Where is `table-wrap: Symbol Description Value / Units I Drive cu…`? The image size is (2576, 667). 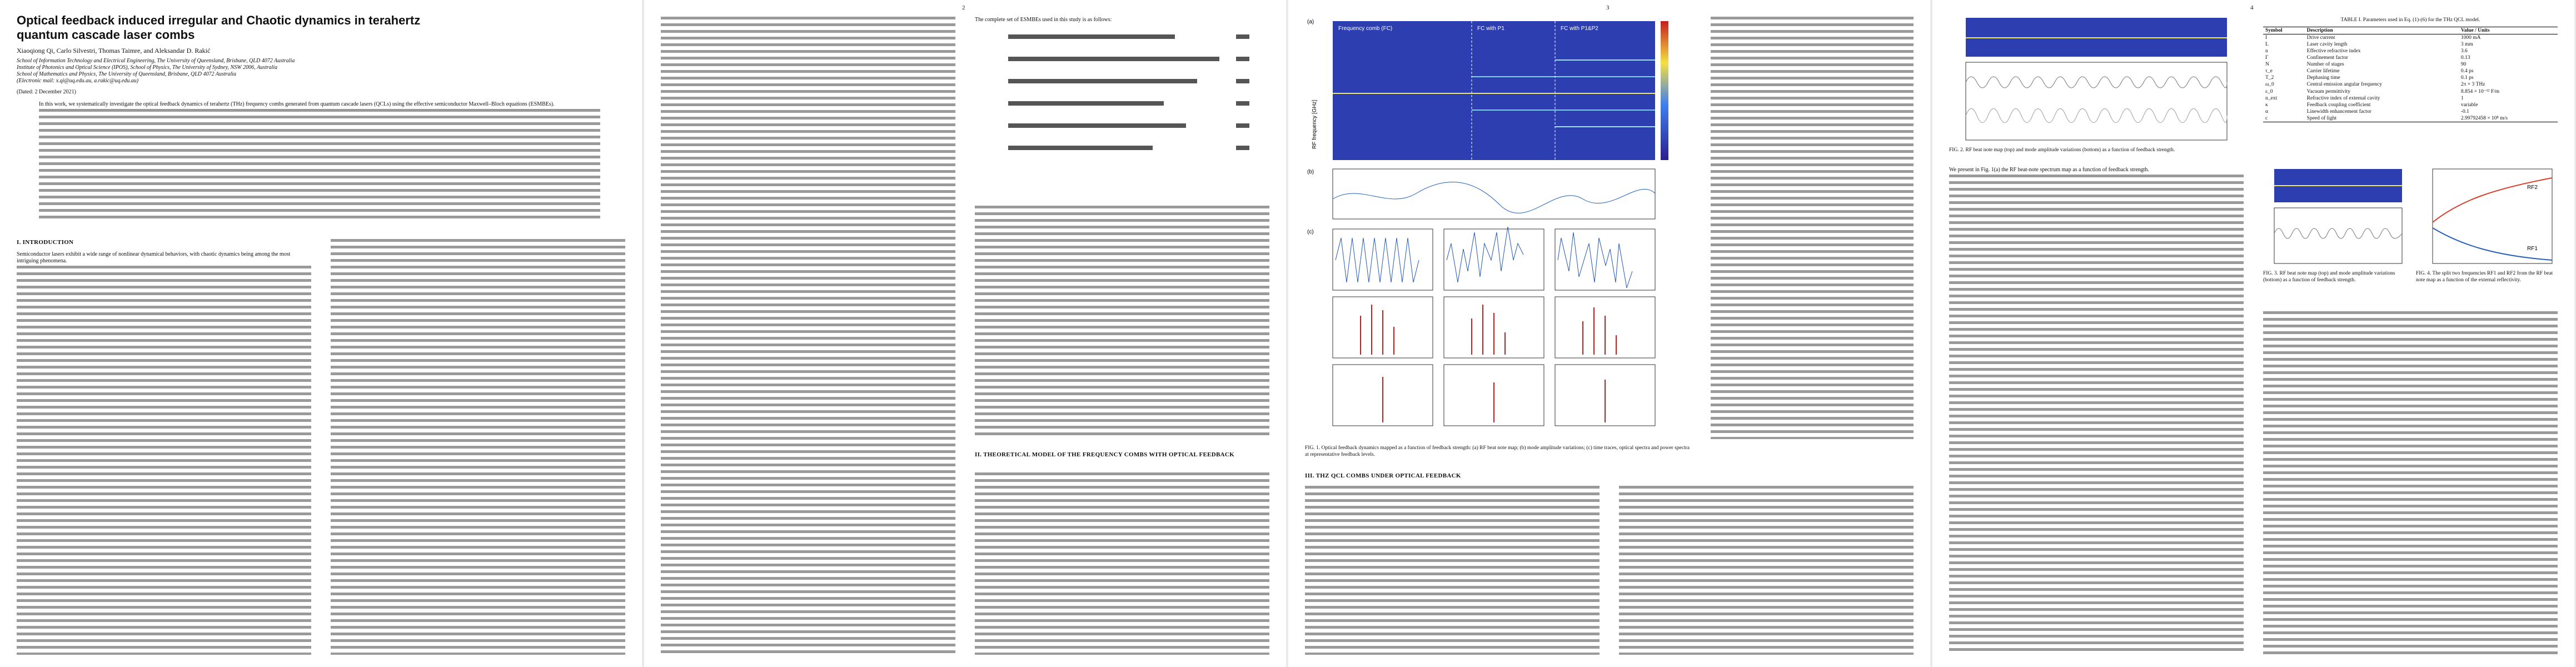 table-wrap: Symbol Description Value / Units I Drive cu… is located at coordinates (2410, 74).